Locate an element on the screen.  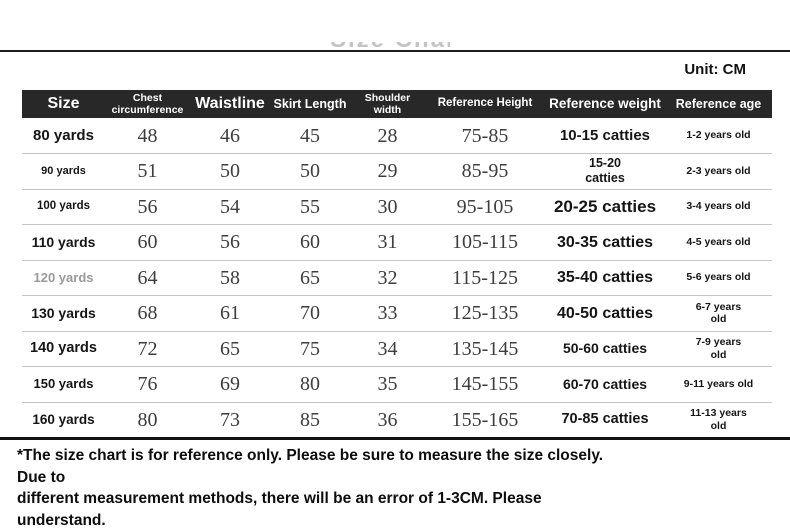
reference-weight-cell: 40-50 catties is located at coordinates (605, 313).